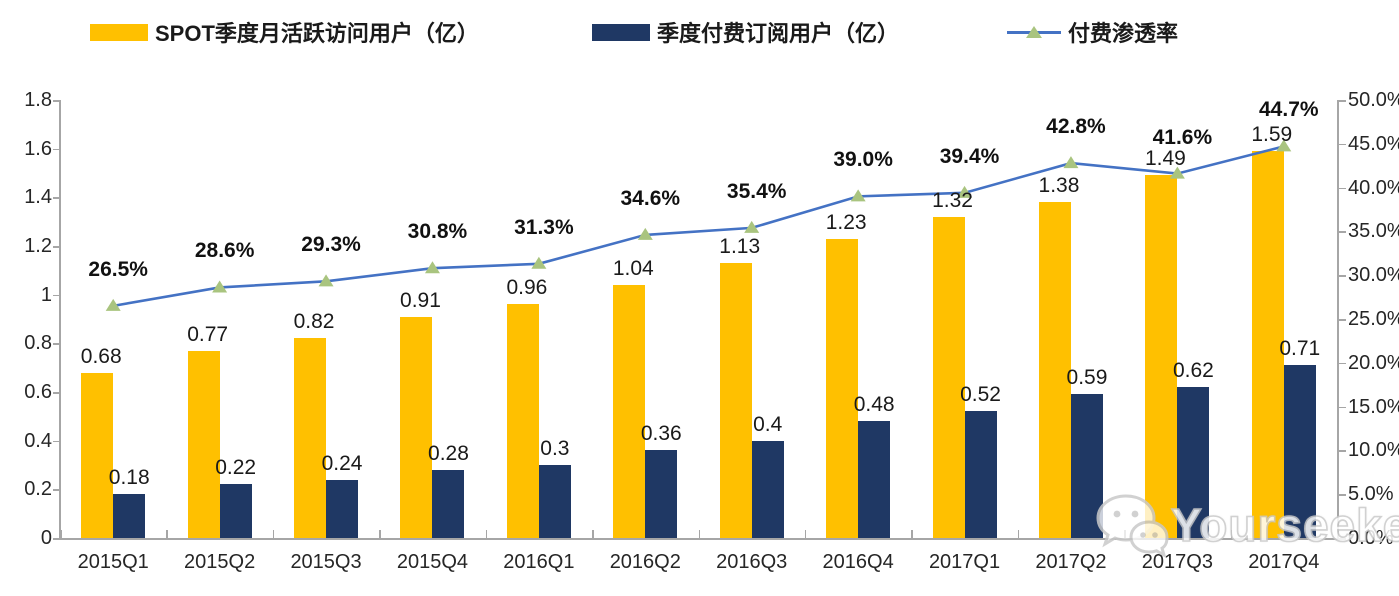 The image size is (1399, 596). I want to click on legend-label-mau: SPOT季度月活跃访问用户（亿）, so click(317, 33).